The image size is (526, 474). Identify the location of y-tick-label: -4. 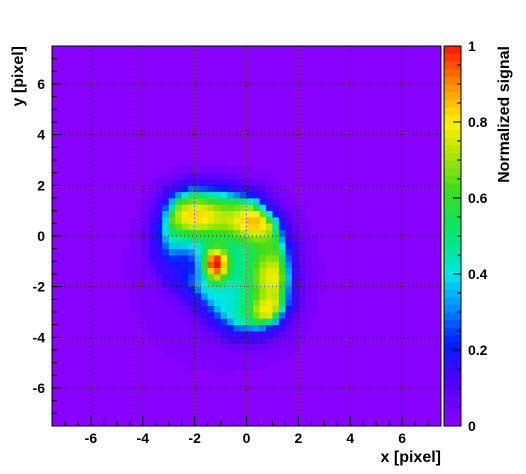
(39, 337).